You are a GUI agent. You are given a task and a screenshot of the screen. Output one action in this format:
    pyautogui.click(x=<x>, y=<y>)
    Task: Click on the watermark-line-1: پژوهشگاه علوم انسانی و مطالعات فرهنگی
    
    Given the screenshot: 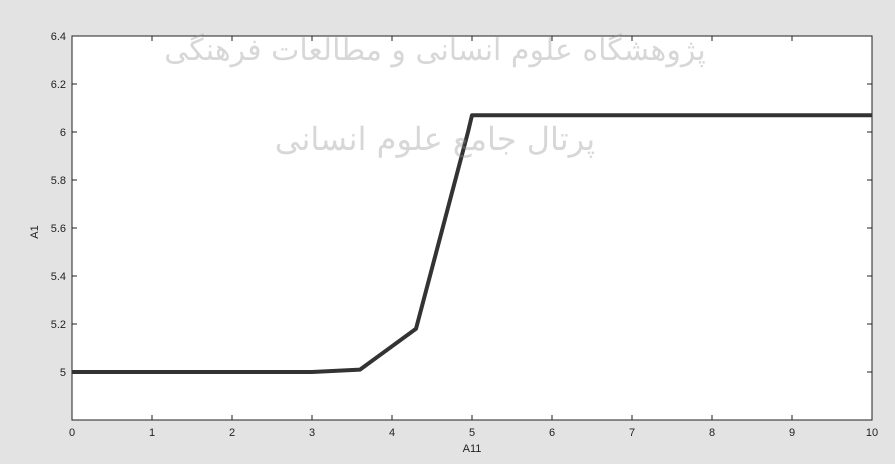 What is the action you would take?
    pyautogui.click(x=435, y=50)
    